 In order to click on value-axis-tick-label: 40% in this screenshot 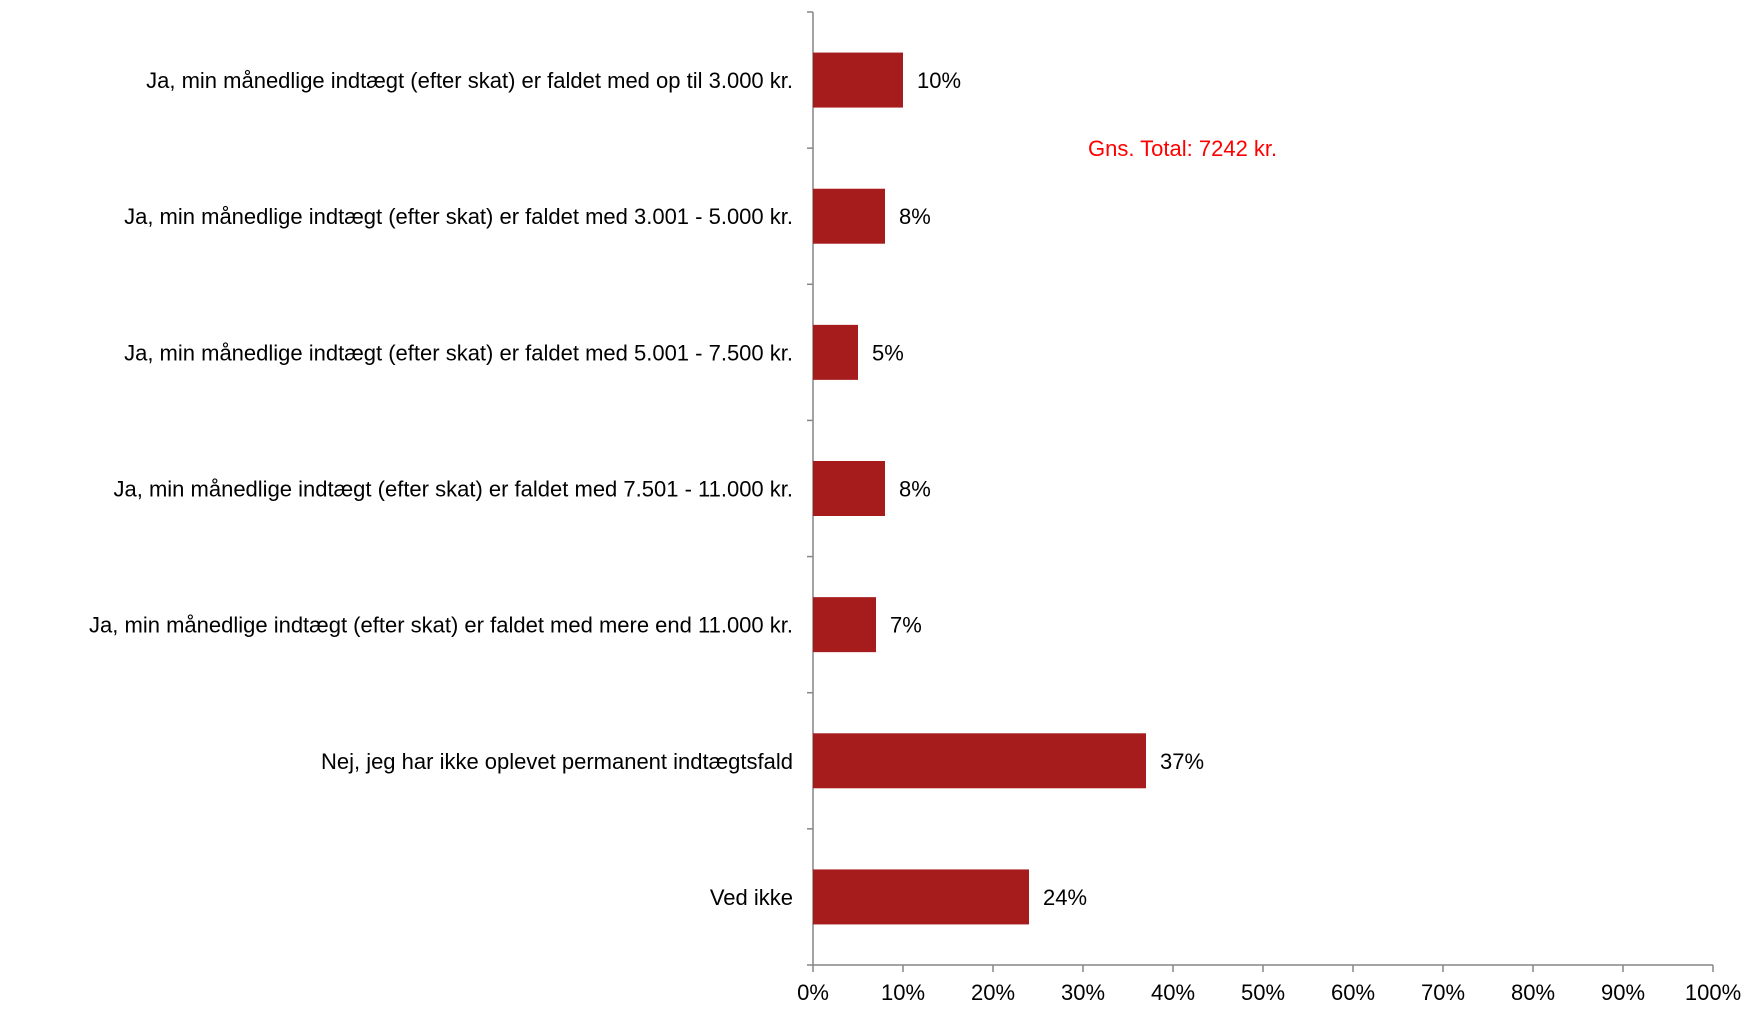, I will do `click(1173, 992)`.